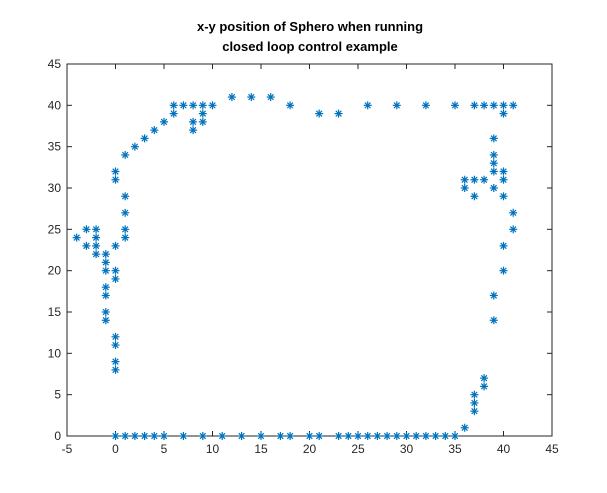  What do you see at coordinates (55, 229) in the screenshot?
I see `y-tick-label: 25` at bounding box center [55, 229].